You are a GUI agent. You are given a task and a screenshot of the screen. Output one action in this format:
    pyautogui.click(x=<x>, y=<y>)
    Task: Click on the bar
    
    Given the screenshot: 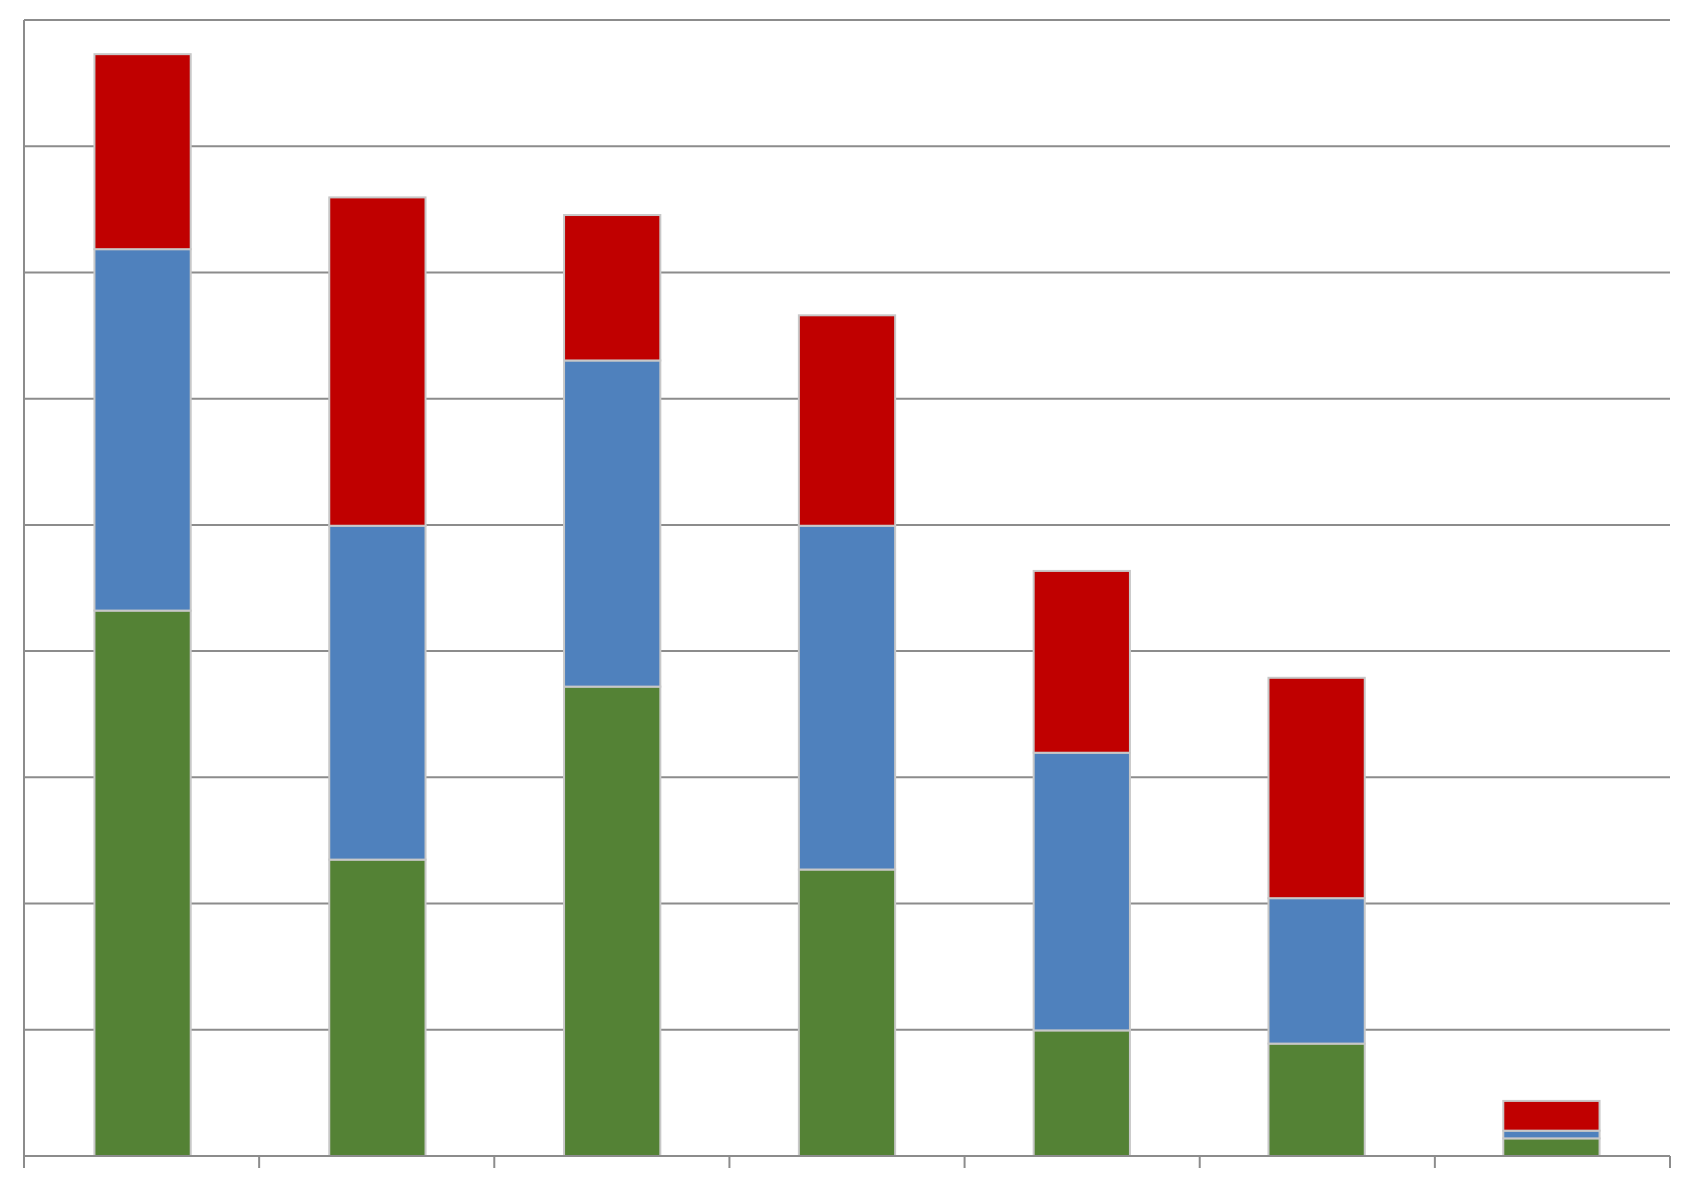 What is the action you would take?
    pyautogui.click(x=1551, y=1115)
    